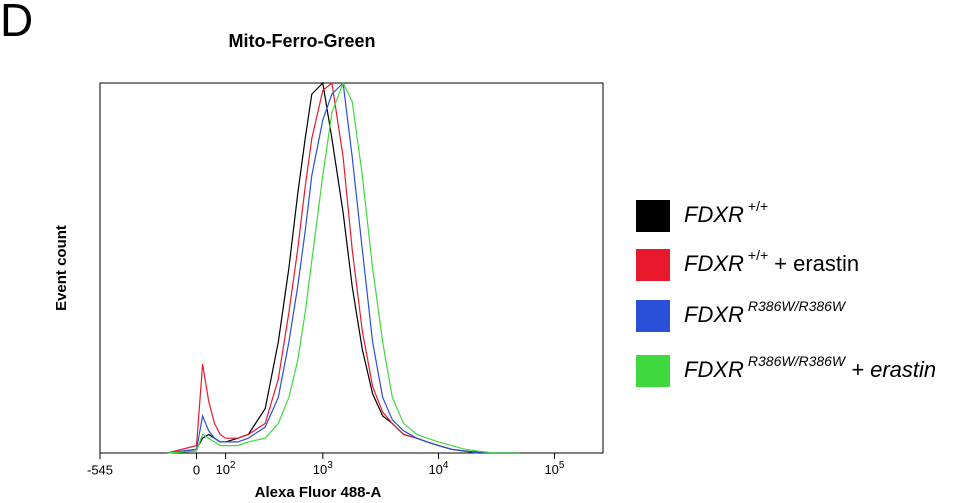  What do you see at coordinates (318, 492) in the screenshot?
I see `x-axis-label: Alexa Fluor 488-A` at bounding box center [318, 492].